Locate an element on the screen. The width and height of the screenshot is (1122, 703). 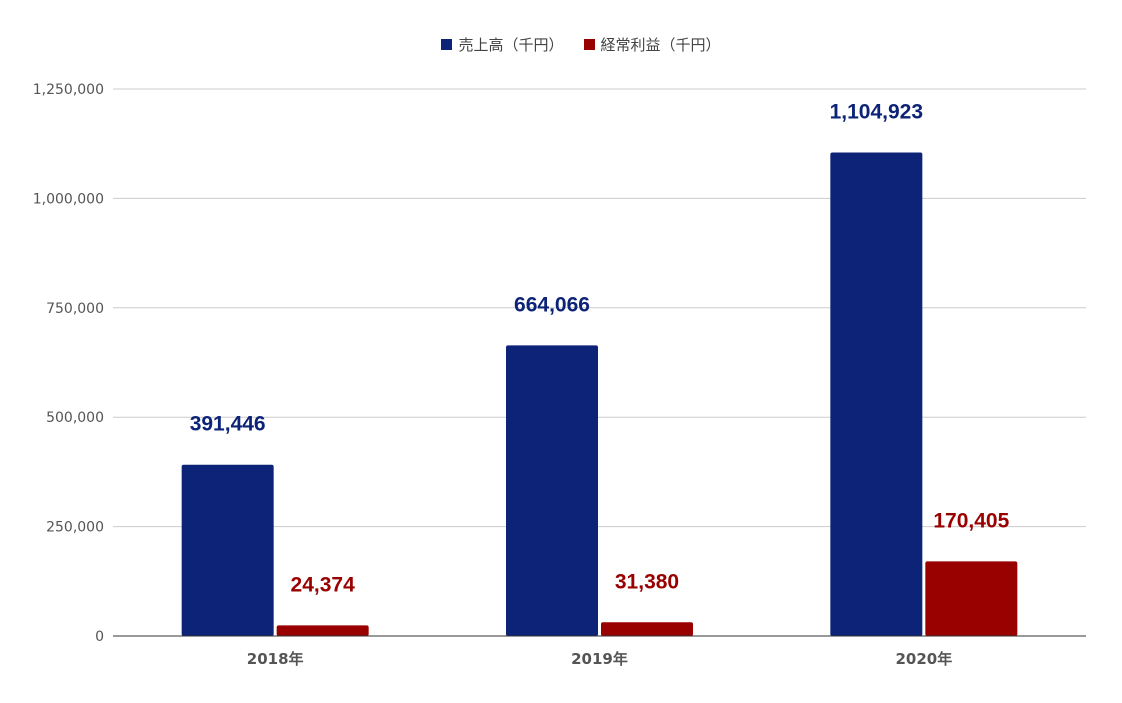
x-tick-label: 2019年 is located at coordinates (599, 659).